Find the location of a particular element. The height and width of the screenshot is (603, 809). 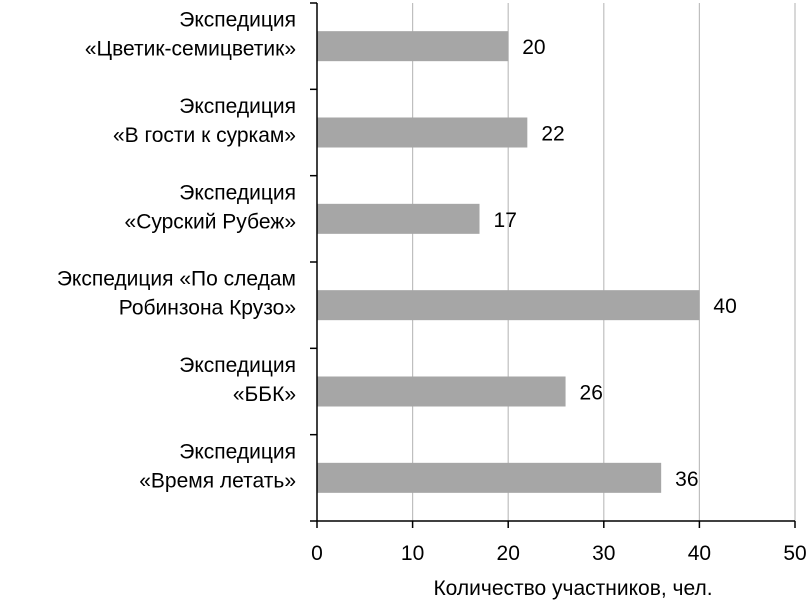

category-label-4: Экспедиция «По следам Робинзона Крузо» is located at coordinates (176, 294).